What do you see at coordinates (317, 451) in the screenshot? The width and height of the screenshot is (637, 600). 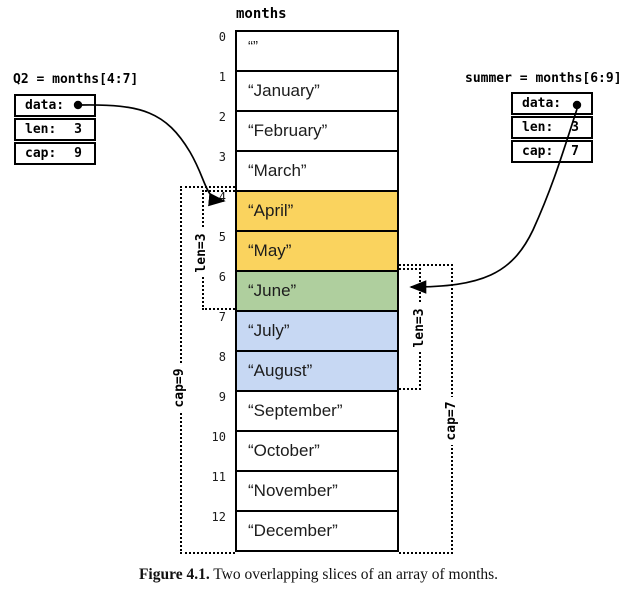 I see `array-cell: “October”` at bounding box center [317, 451].